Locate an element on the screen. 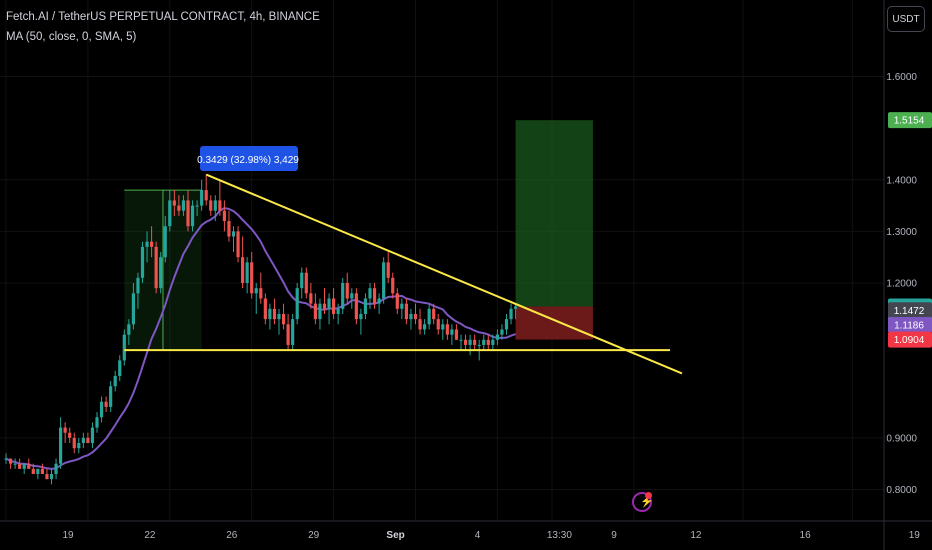  indicator-label: MA (50, close, 0, SMA, 5) is located at coordinates (71, 37).